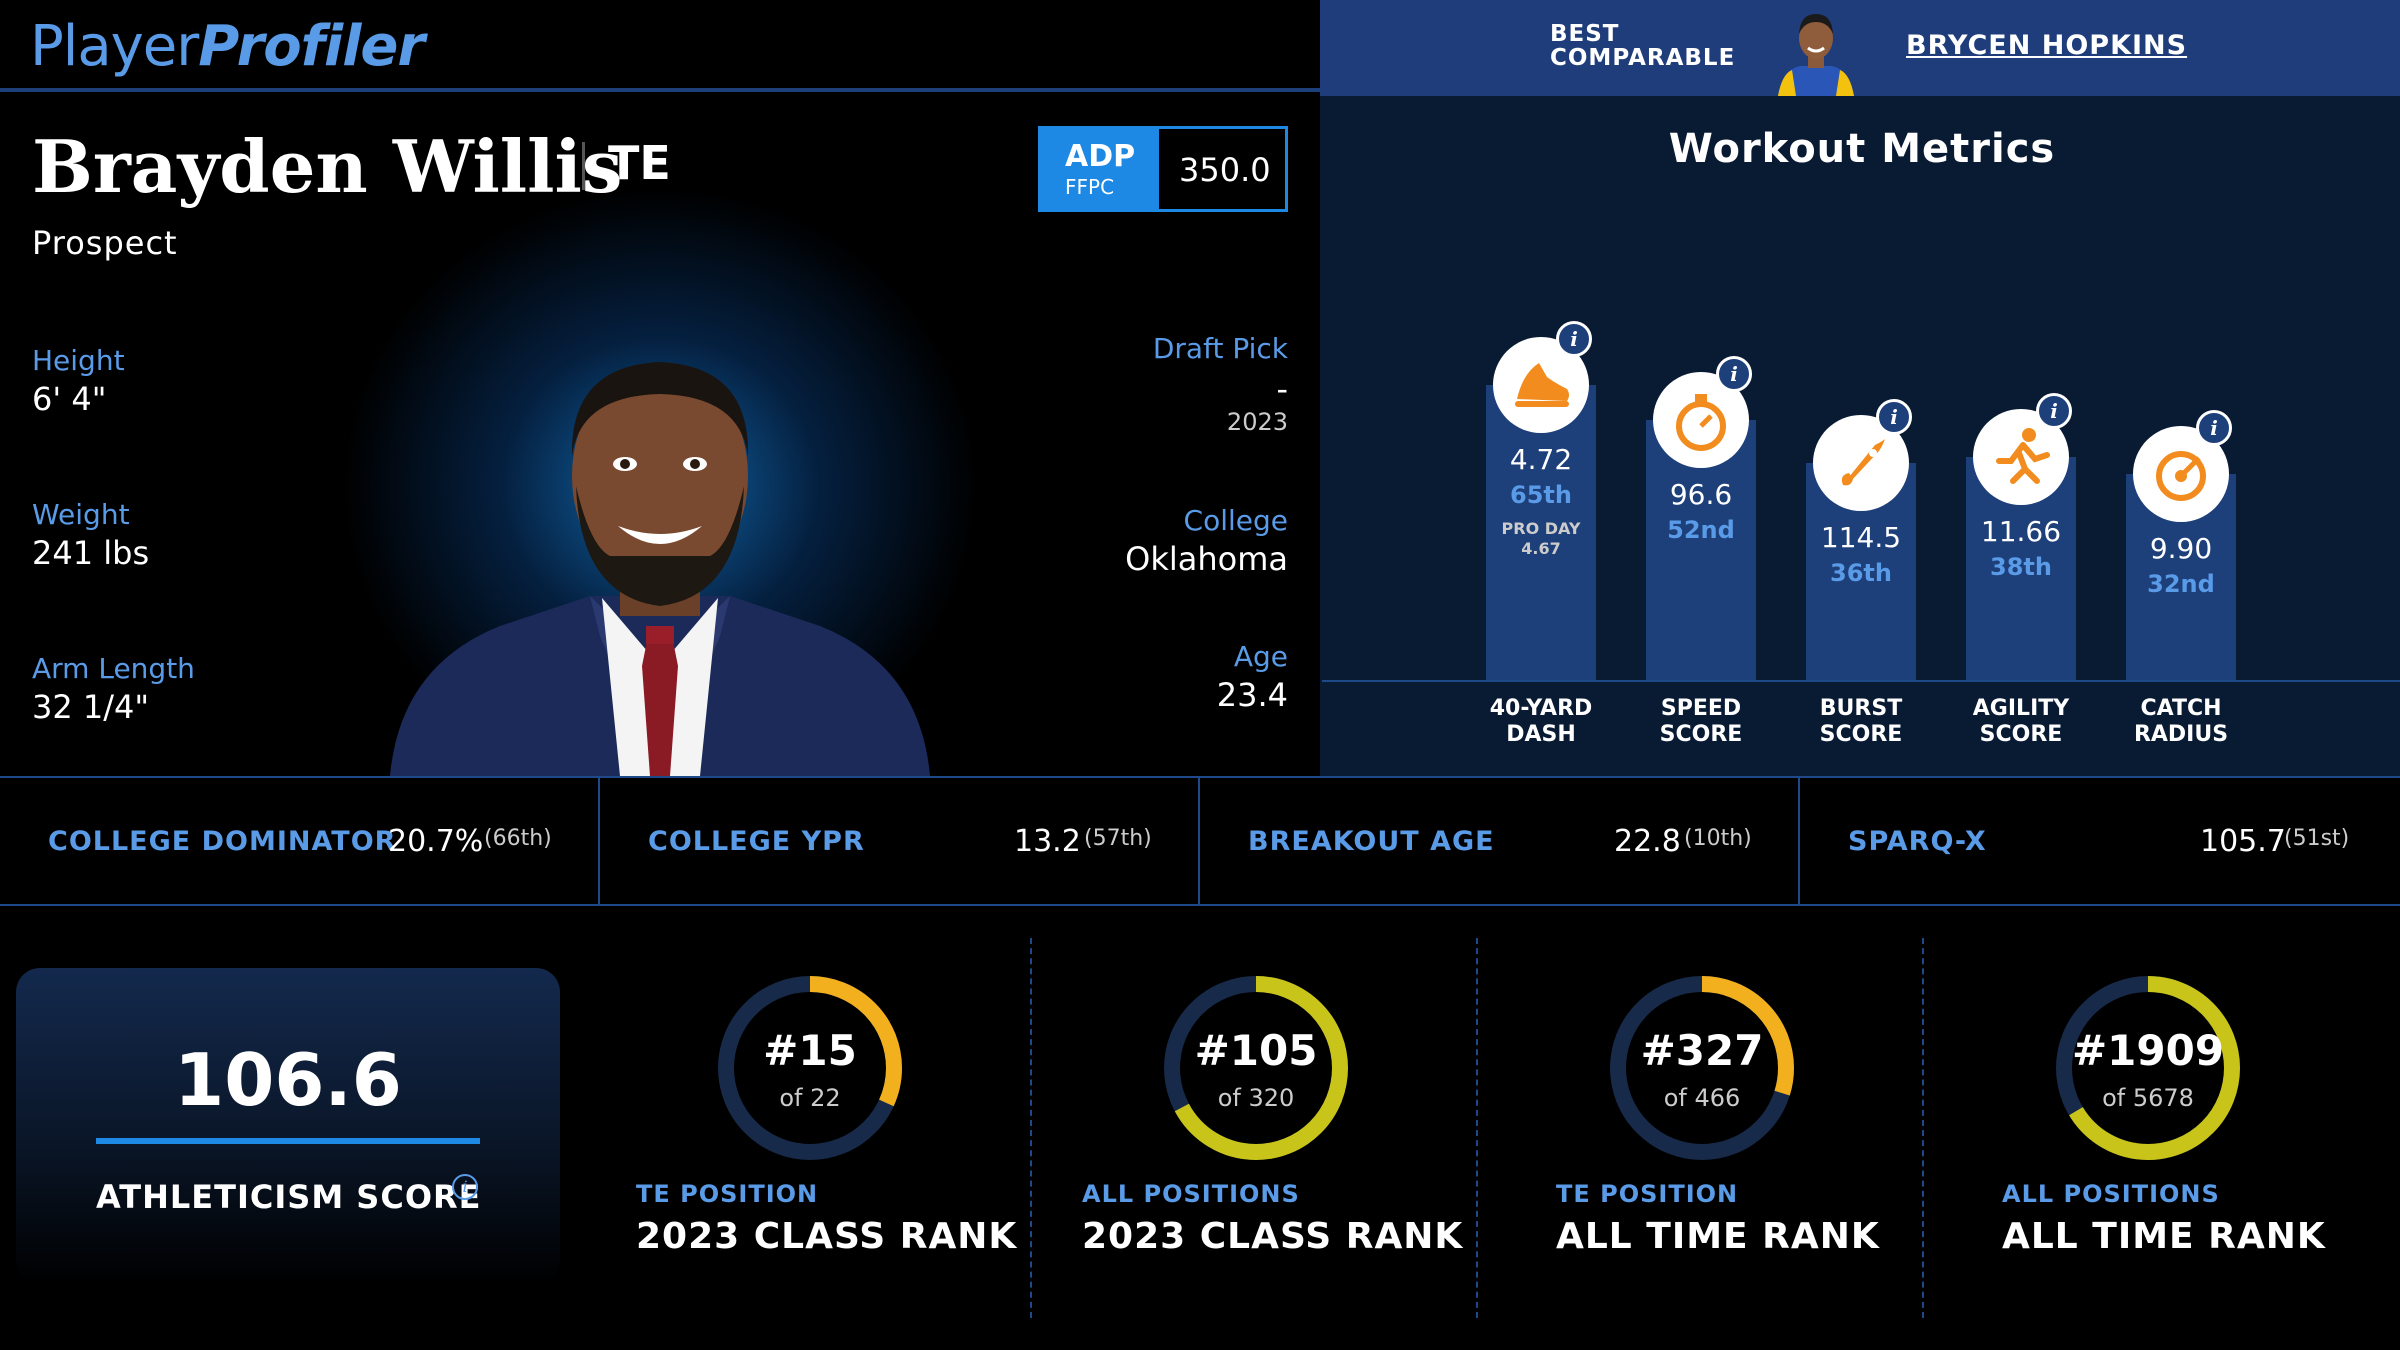 The width and height of the screenshot is (2400, 1350). I want to click on best-comparable-label-line1: BEST, so click(1585, 34).